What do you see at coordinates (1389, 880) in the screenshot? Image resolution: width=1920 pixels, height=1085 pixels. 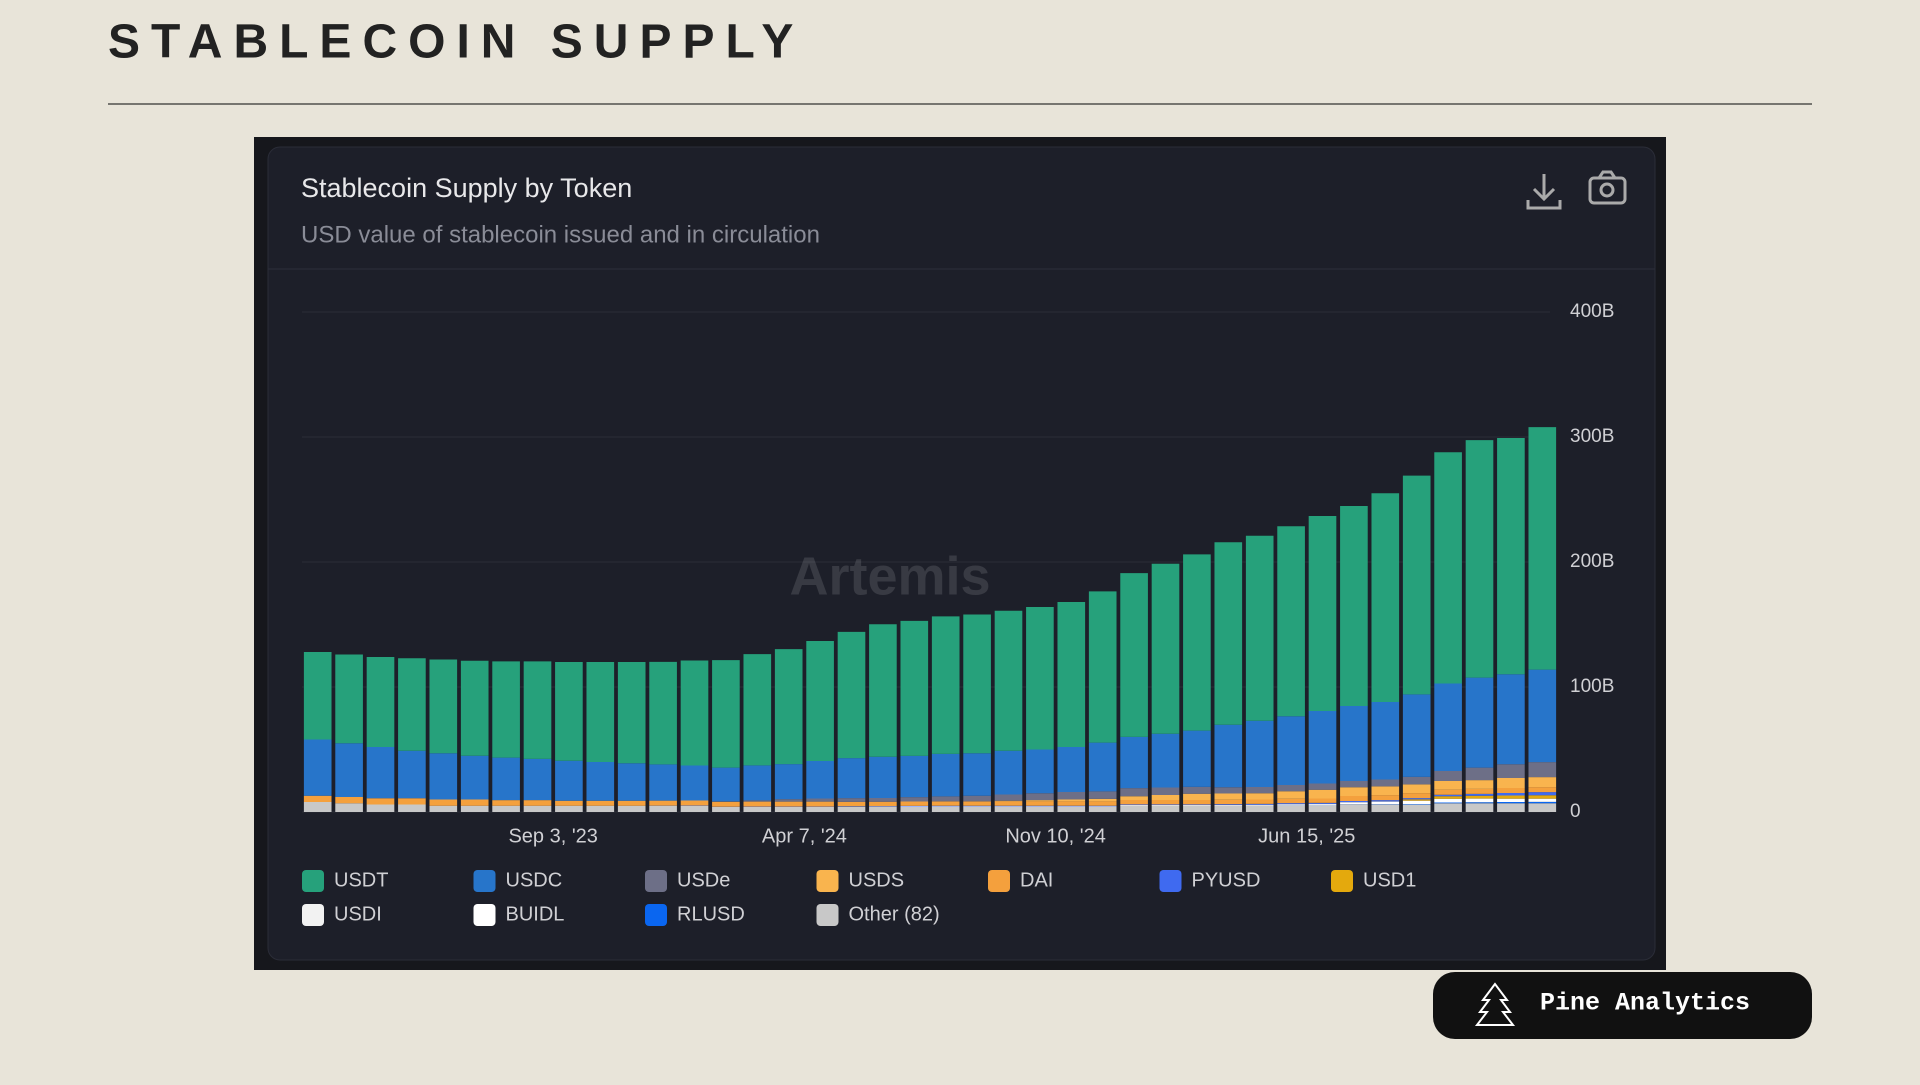 I see `legend-label: USD1` at bounding box center [1389, 880].